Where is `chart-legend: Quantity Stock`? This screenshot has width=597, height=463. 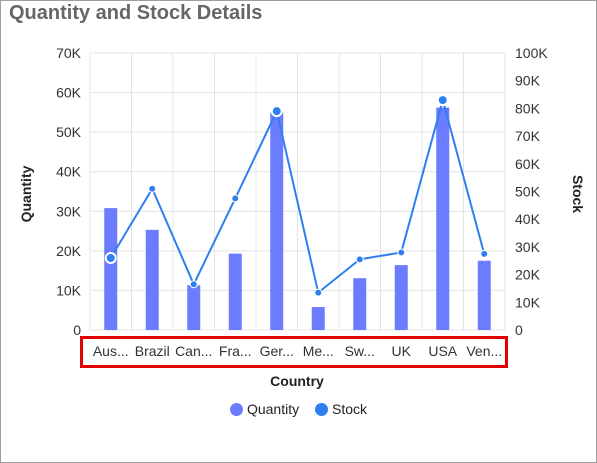
chart-legend: Quantity Stock is located at coordinates (298, 409).